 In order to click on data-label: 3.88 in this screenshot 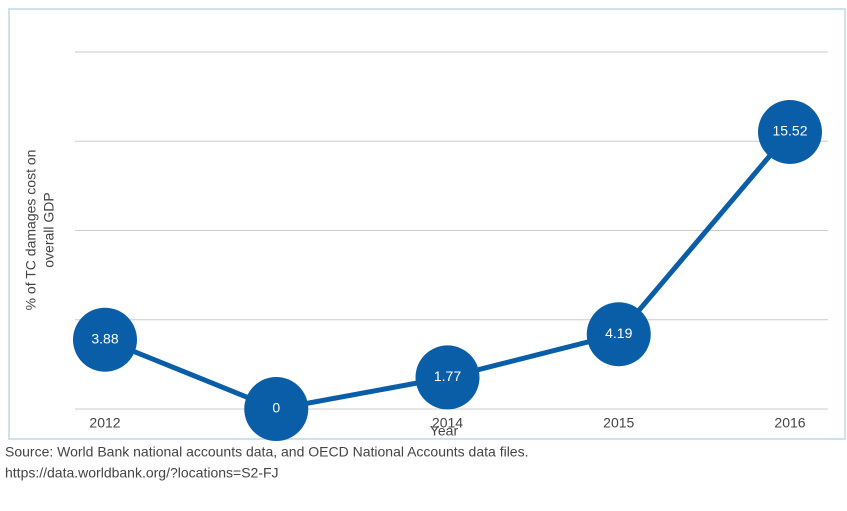, I will do `click(104, 338)`.